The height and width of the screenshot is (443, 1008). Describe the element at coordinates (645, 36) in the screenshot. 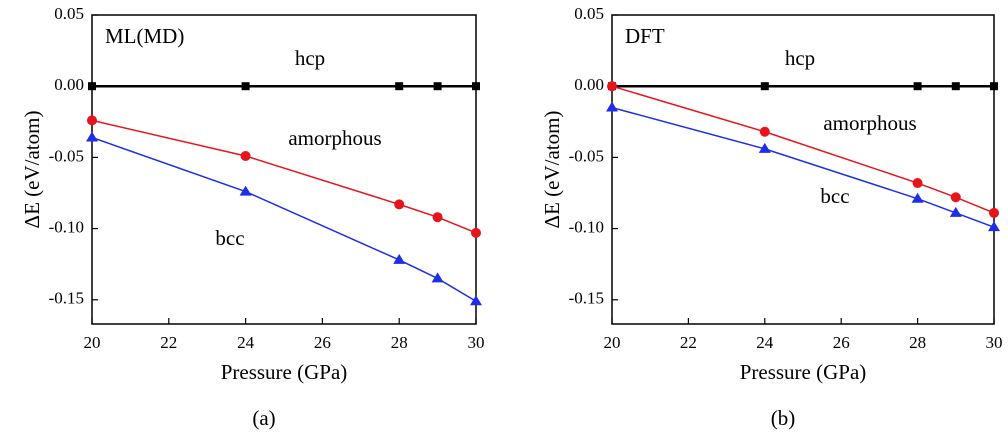

I see `panel-title: DFT` at that location.